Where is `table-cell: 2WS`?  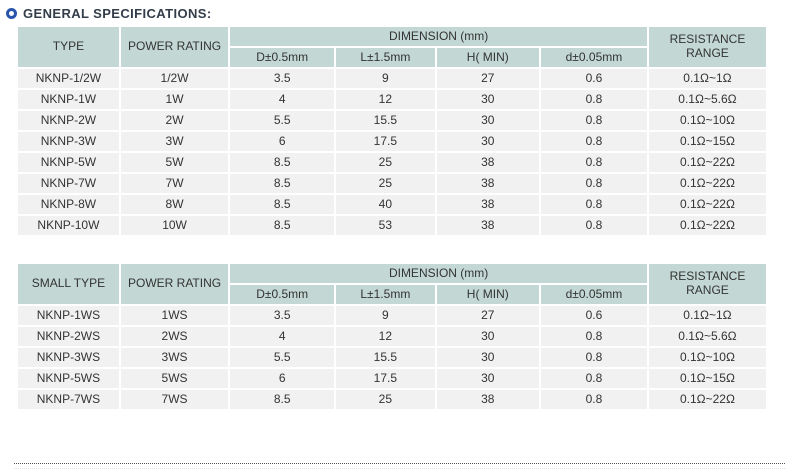 table-cell: 2WS is located at coordinates (174, 336).